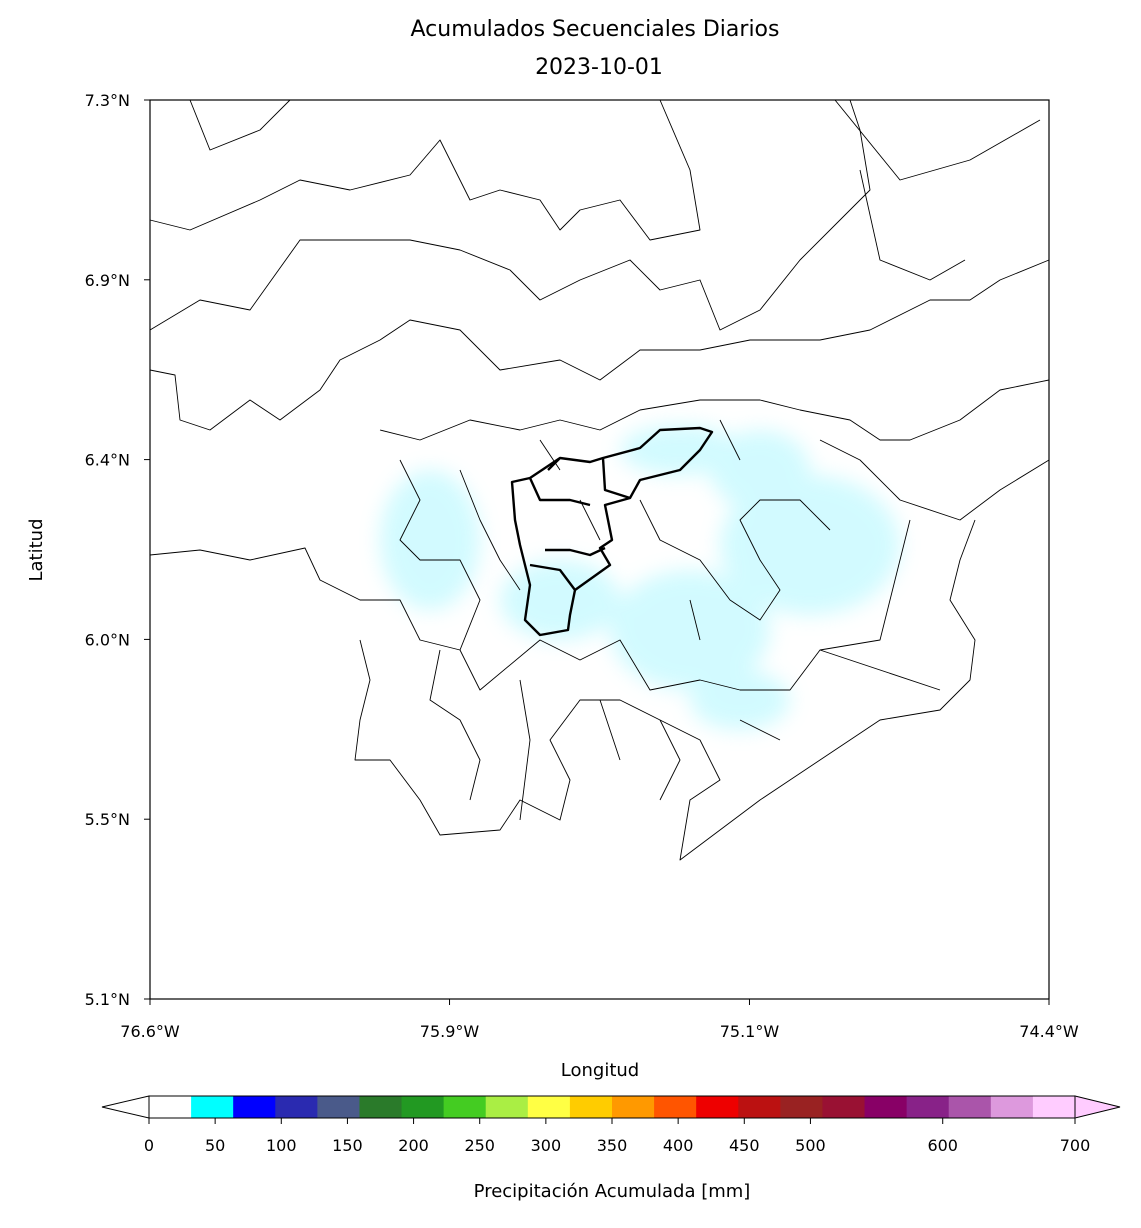 The width and height of the screenshot is (1141, 1228). I want to click on colorbar-tick-label: 50, so click(215, 1145).